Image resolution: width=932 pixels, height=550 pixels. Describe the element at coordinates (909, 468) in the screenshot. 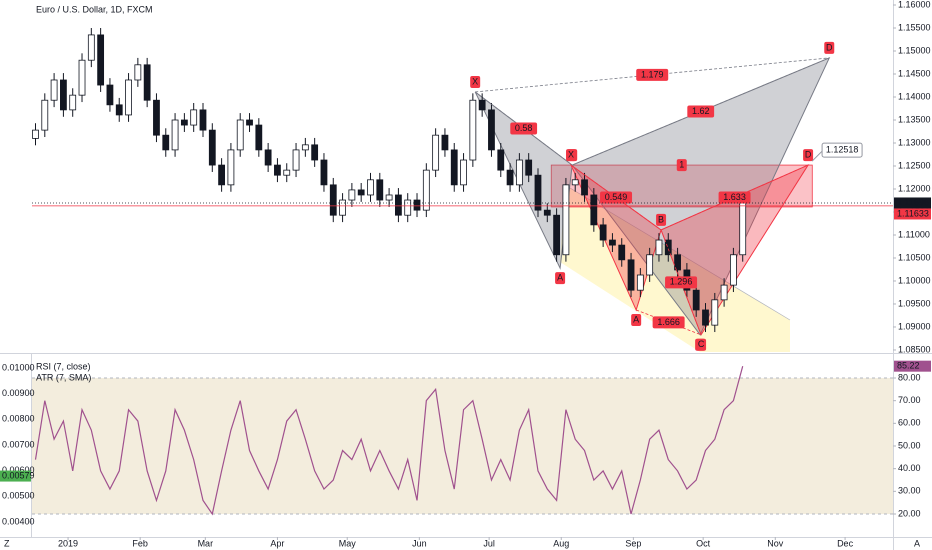

I see `y-tick-label: 40.00` at that location.